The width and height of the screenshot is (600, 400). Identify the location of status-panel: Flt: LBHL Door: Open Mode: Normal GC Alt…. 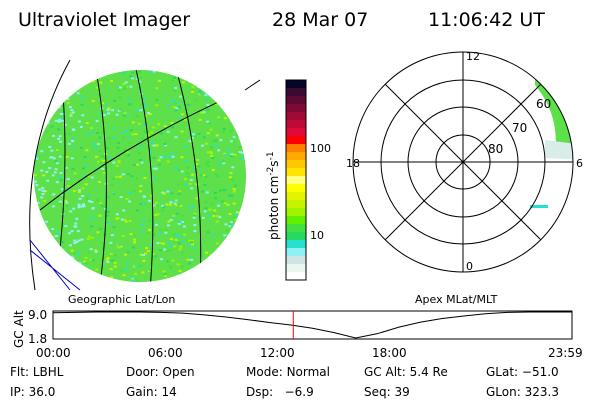
(284, 382).